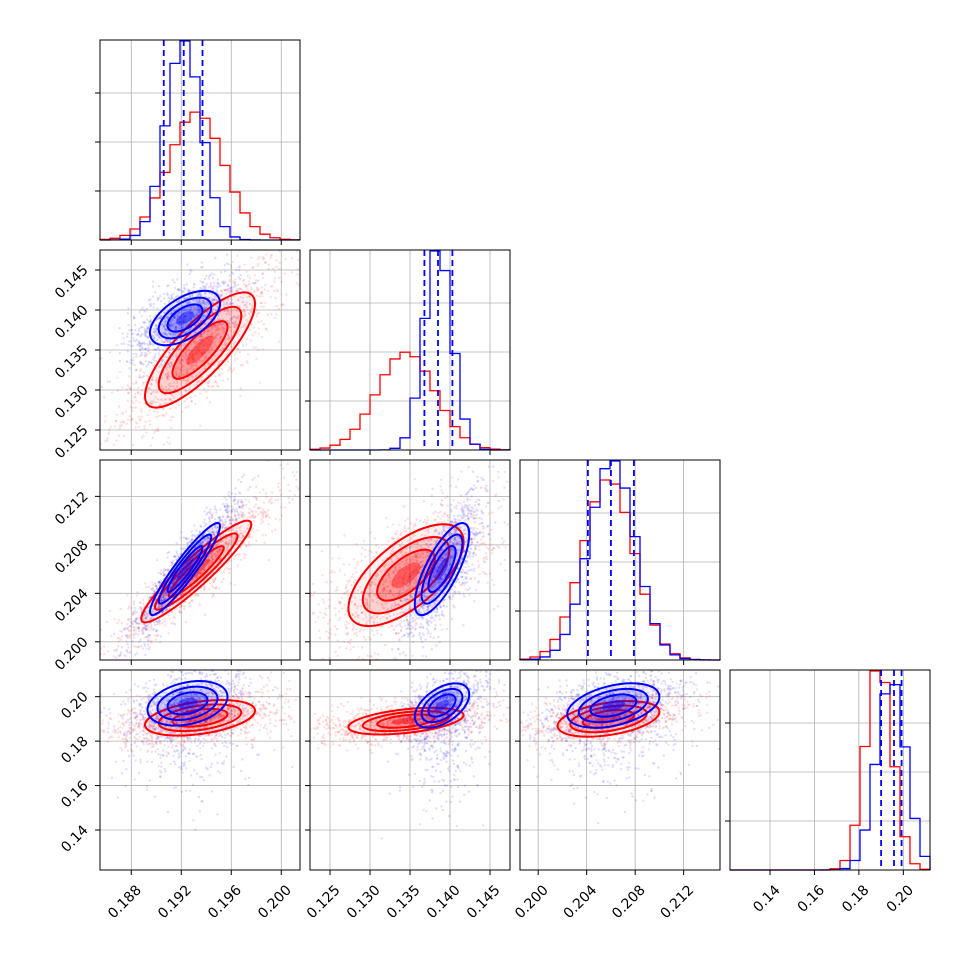 The image size is (970, 970). Describe the element at coordinates (185, 569) in the screenshot. I see `contour-blue` at that location.